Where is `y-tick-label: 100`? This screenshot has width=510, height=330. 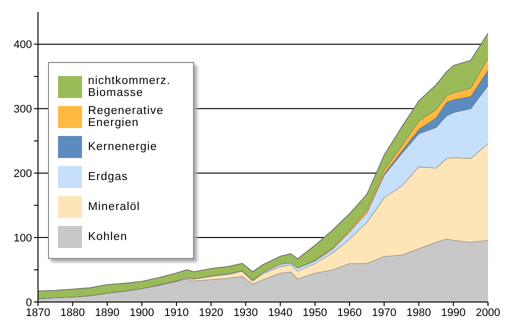
y-tick-label: 100 is located at coordinates (23, 238).